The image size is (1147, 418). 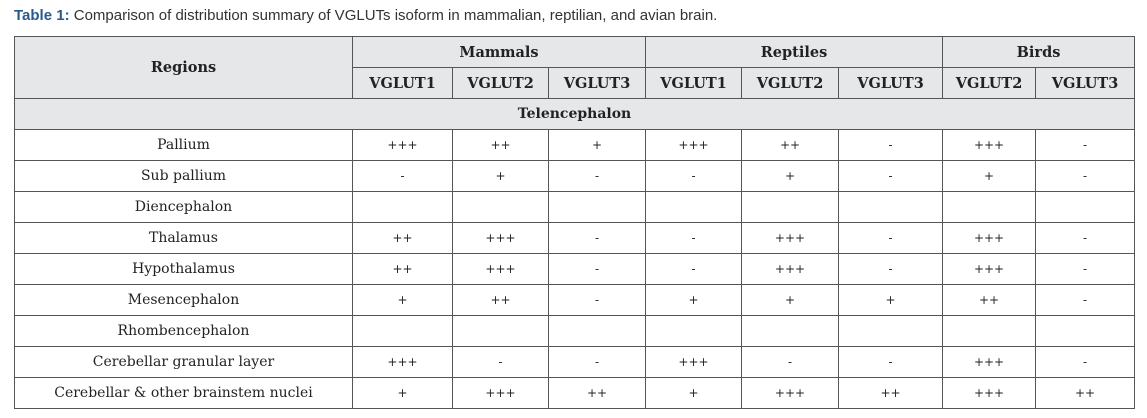 What do you see at coordinates (183, 207) in the screenshot?
I see `region-cell: Diencephalon` at bounding box center [183, 207].